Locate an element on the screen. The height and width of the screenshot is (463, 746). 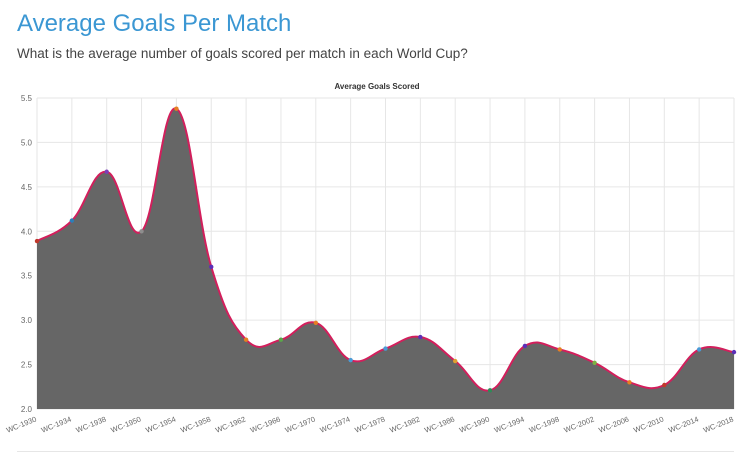
y-tick-label: 2.0 is located at coordinates (27, 409).